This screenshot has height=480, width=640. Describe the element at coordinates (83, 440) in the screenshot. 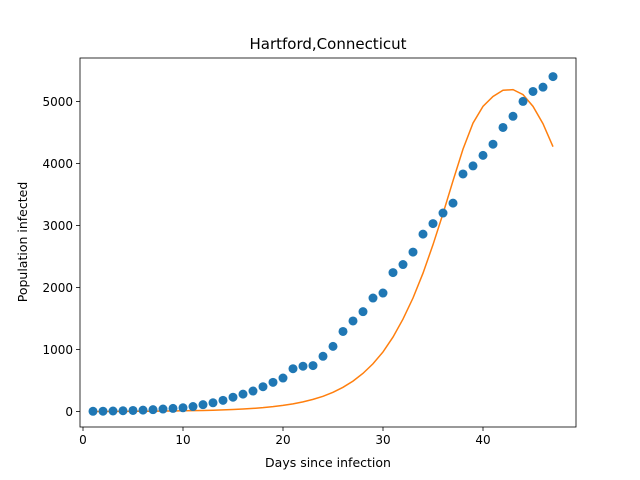

I see `x-tick-label: 0` at that location.